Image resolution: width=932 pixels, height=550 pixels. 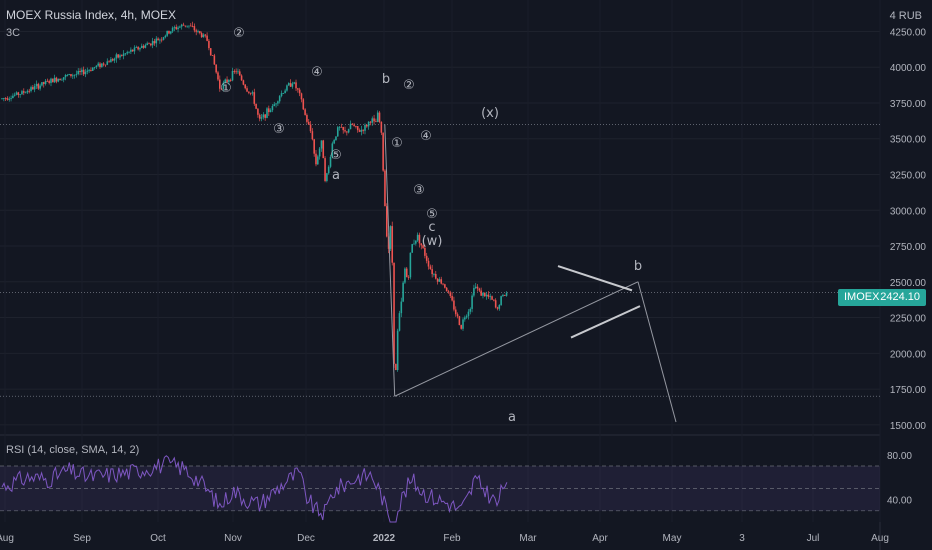 What do you see at coordinates (638, 266) in the screenshot?
I see `wave-label: b` at bounding box center [638, 266].